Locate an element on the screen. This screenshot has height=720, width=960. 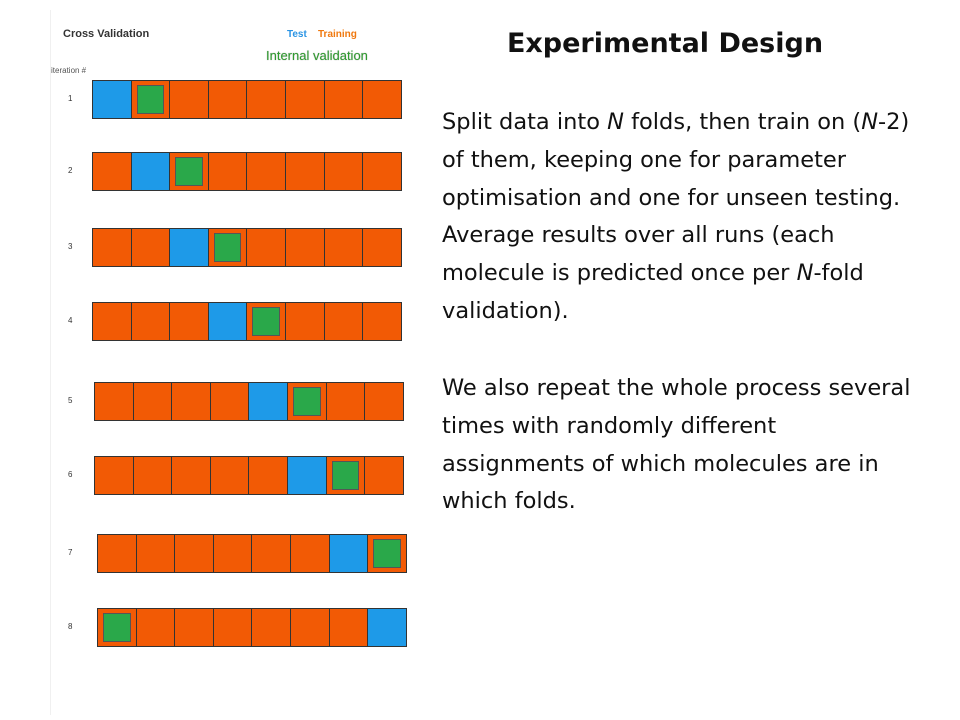
iteration-label: 2 is located at coordinates (70, 170).